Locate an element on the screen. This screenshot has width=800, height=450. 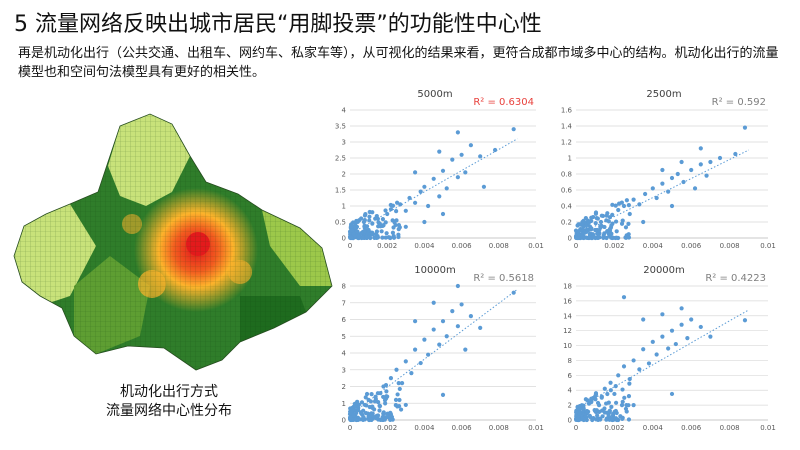
y-tick-label: 0.5 is located at coordinates (340, 223).